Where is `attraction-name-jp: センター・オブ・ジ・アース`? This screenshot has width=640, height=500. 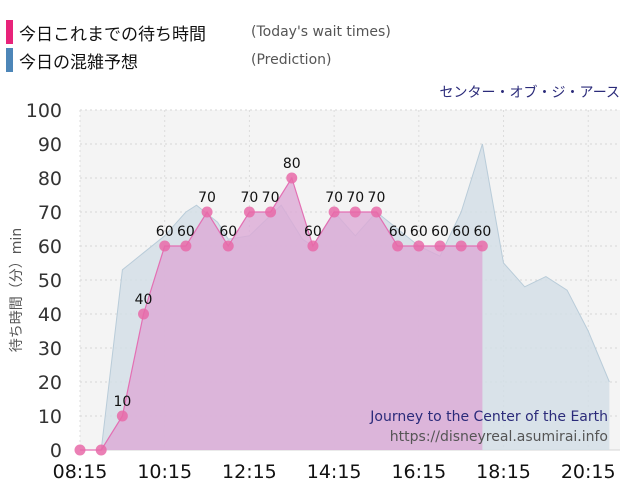
attraction-name-jp: センター・オブ・ジ・アース is located at coordinates (529, 93).